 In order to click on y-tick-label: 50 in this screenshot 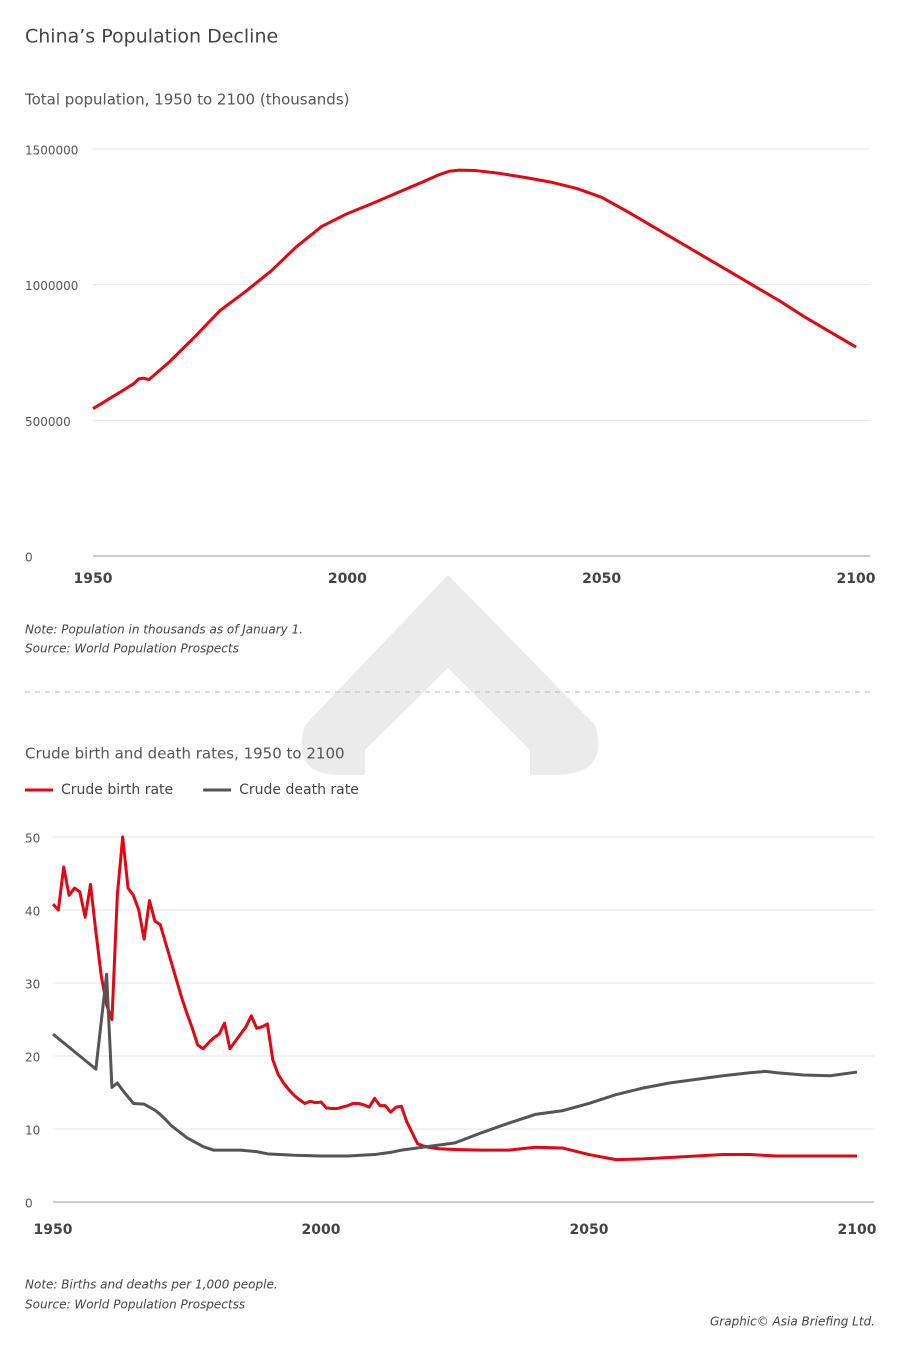, I will do `click(32, 839)`.